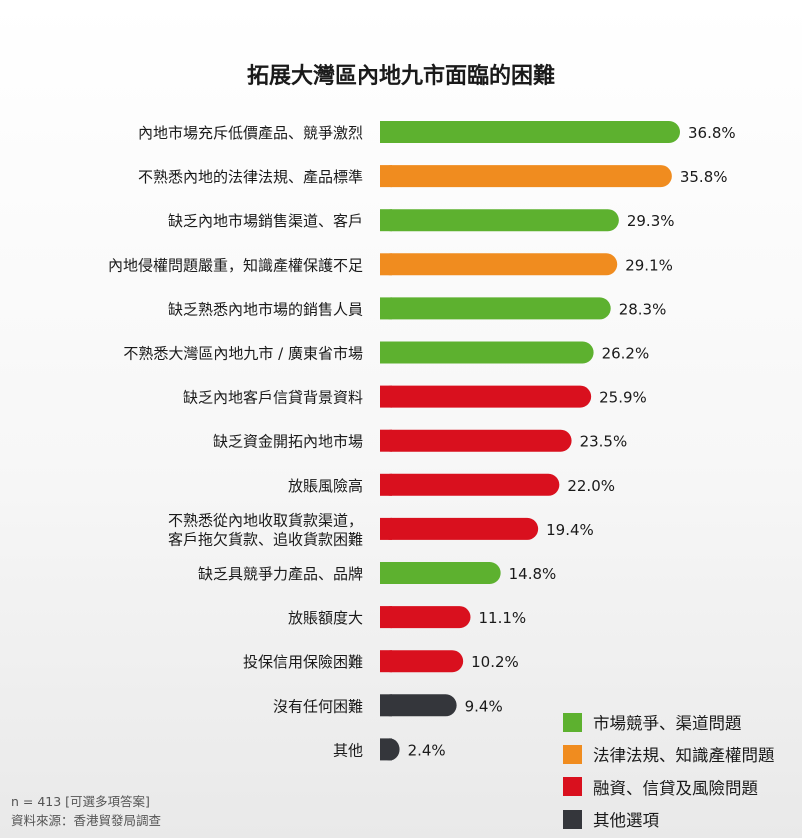 Image resolution: width=802 pixels, height=838 pixels. I want to click on legend-label: 融資、信貸及風險問題, so click(675, 788).